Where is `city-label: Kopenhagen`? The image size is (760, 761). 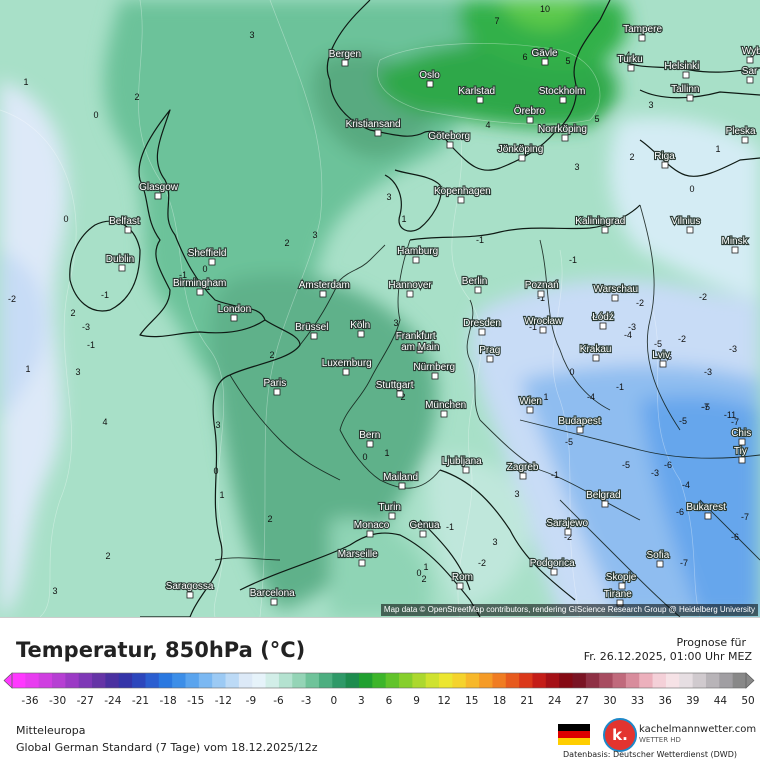 city-label: Kopenhagen is located at coordinates (462, 191).